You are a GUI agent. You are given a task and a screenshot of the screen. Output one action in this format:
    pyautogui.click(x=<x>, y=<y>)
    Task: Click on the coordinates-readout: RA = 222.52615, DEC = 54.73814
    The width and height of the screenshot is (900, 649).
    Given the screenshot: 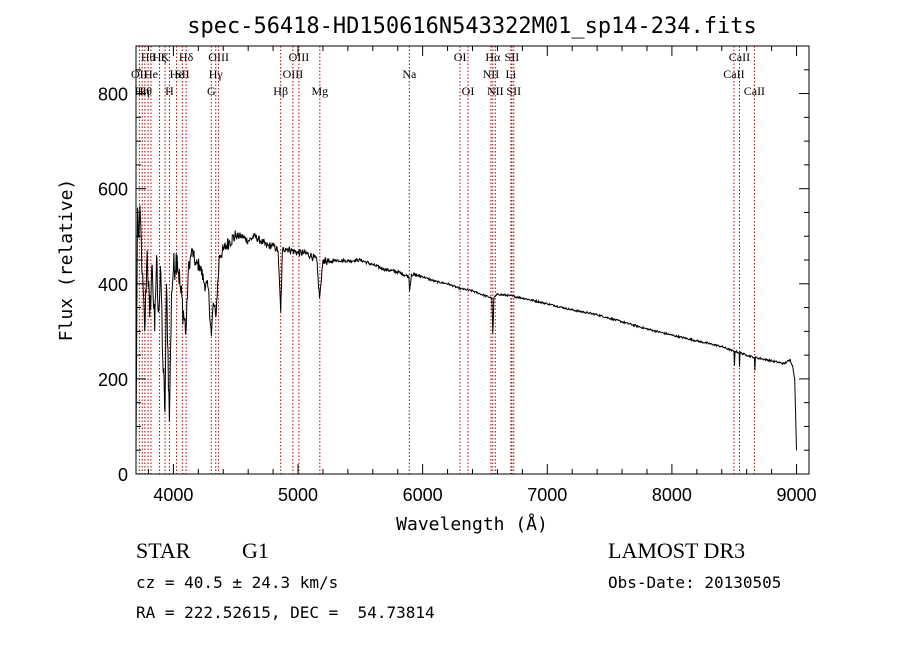 What is the action you would take?
    pyautogui.click(x=285, y=612)
    